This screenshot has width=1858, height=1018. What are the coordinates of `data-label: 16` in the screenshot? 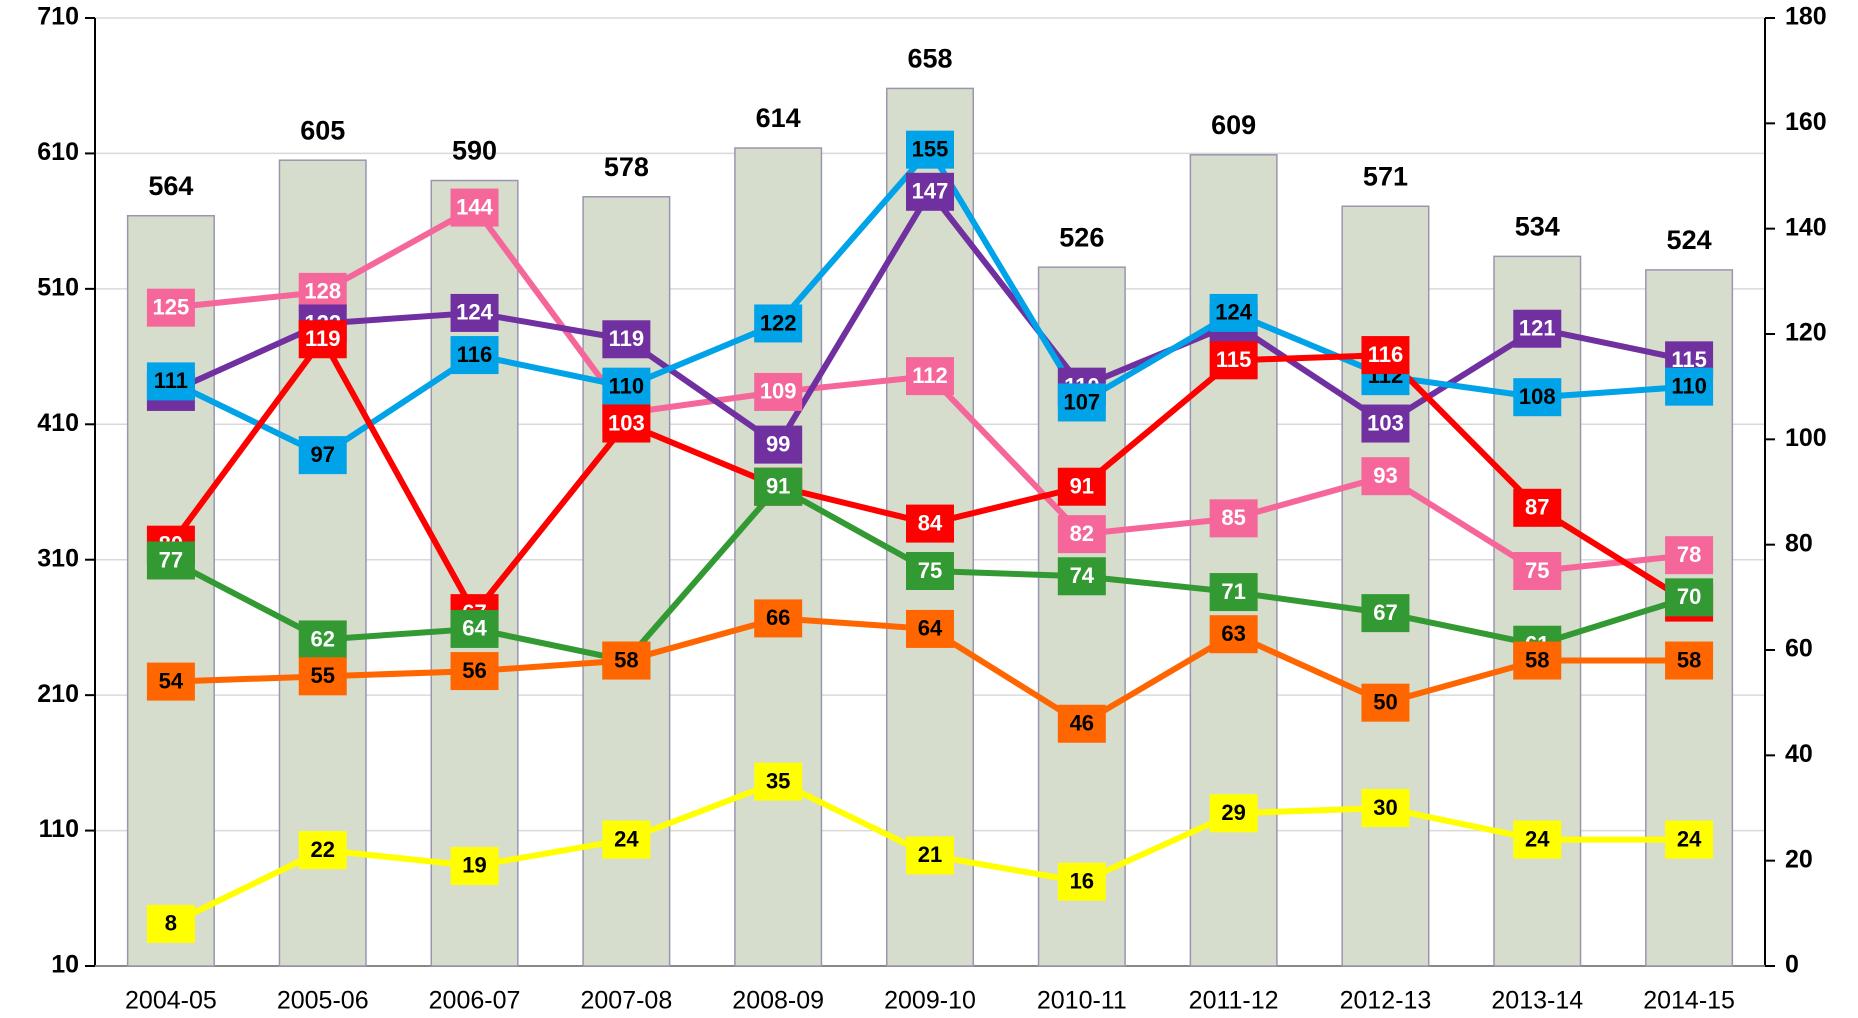 It's located at (1082, 881).